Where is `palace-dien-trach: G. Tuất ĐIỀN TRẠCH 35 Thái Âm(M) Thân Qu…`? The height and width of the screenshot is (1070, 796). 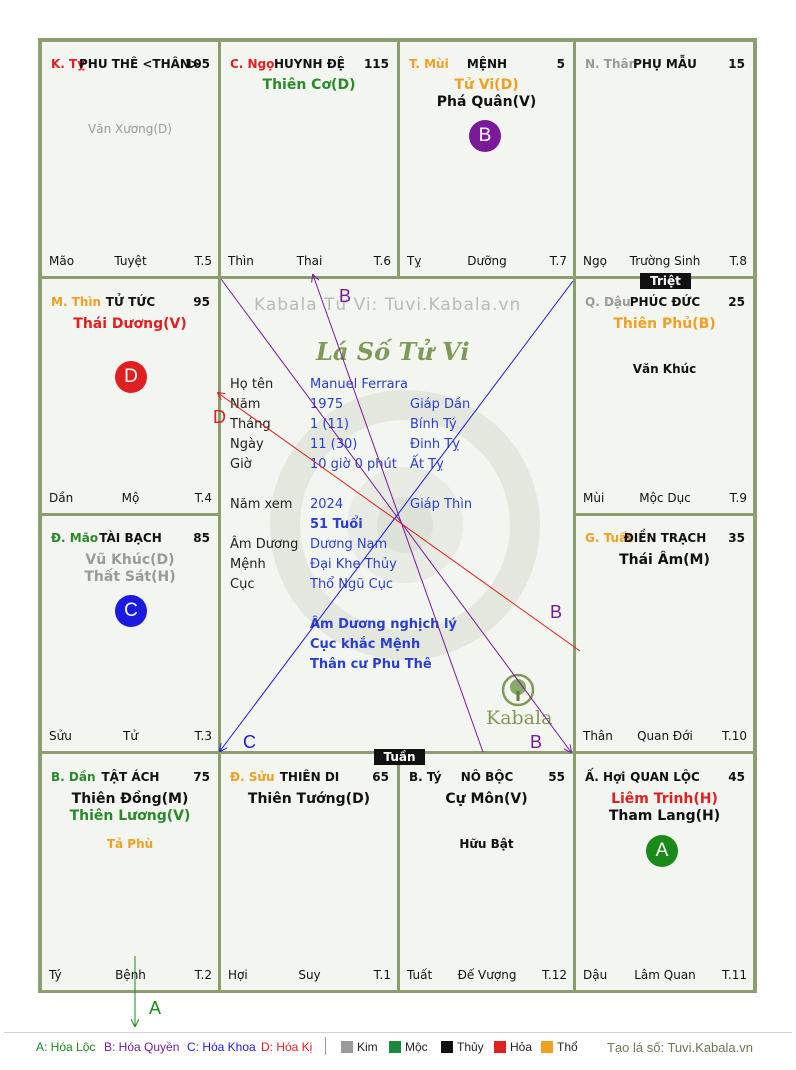 palace-dien-trach: G. Tuất ĐIỀN TRẠCH 35 Thái Âm(M) Thân Qu… is located at coordinates (664, 633).